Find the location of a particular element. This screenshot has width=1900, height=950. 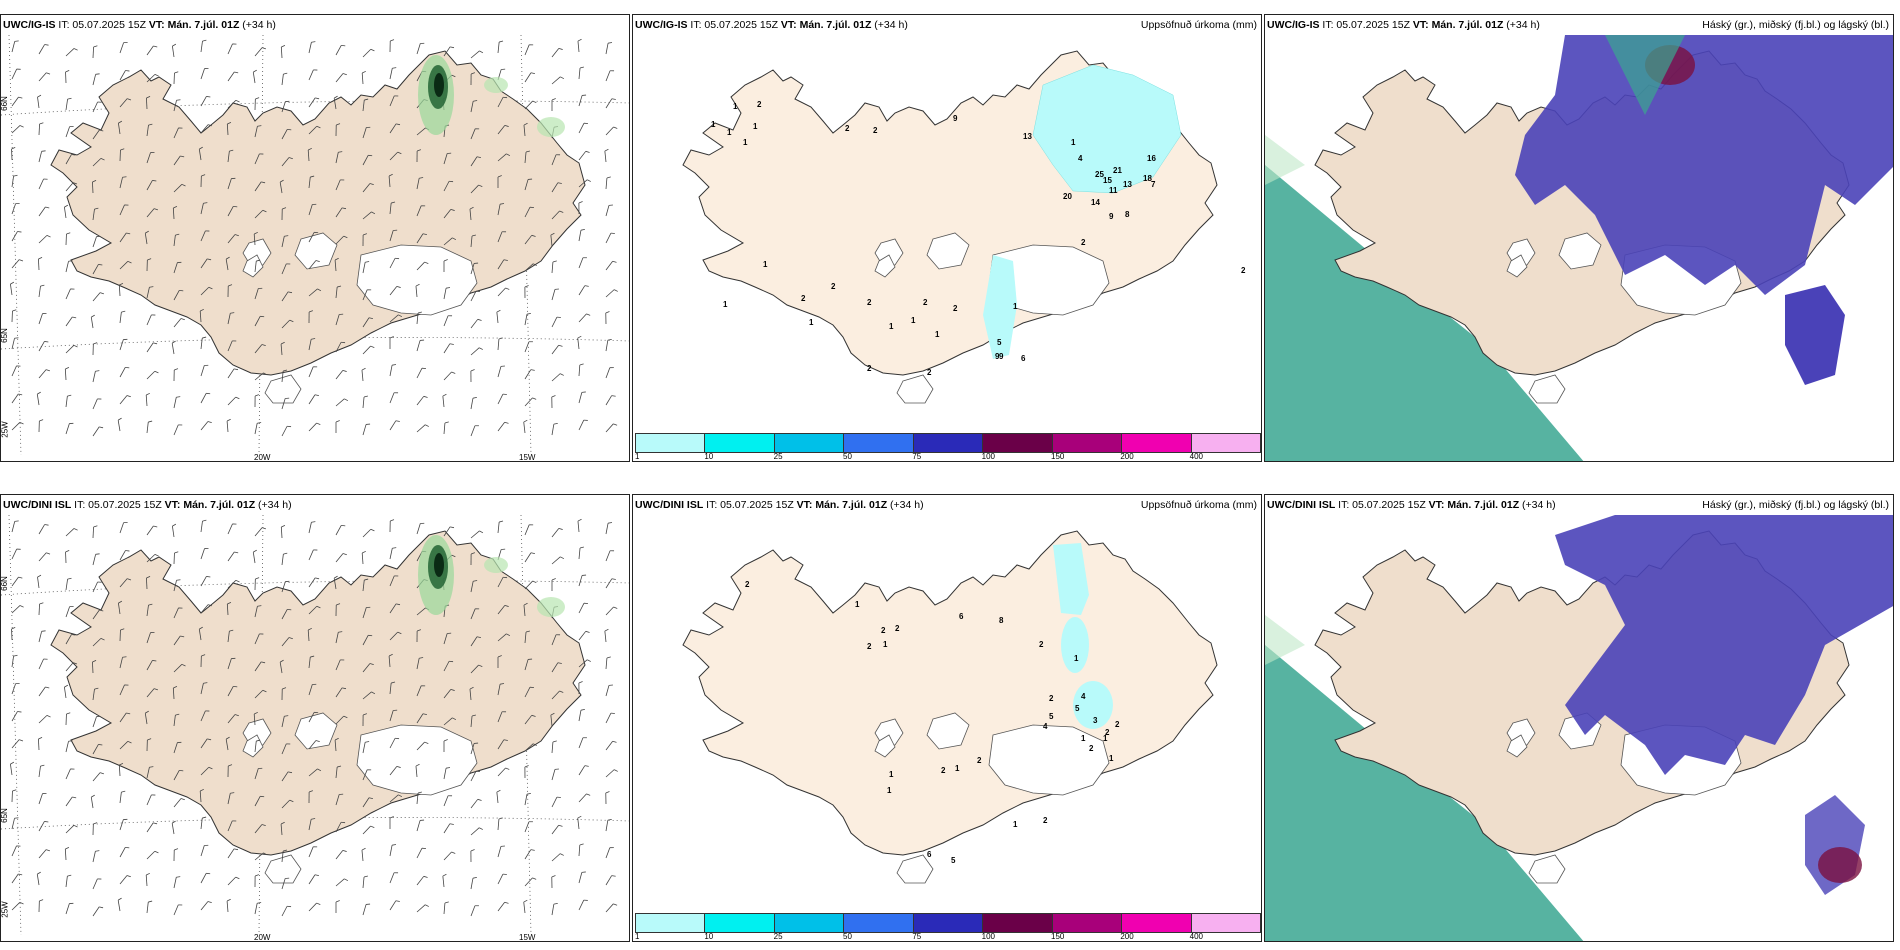

map-wind-top is located at coordinates (315, 245).